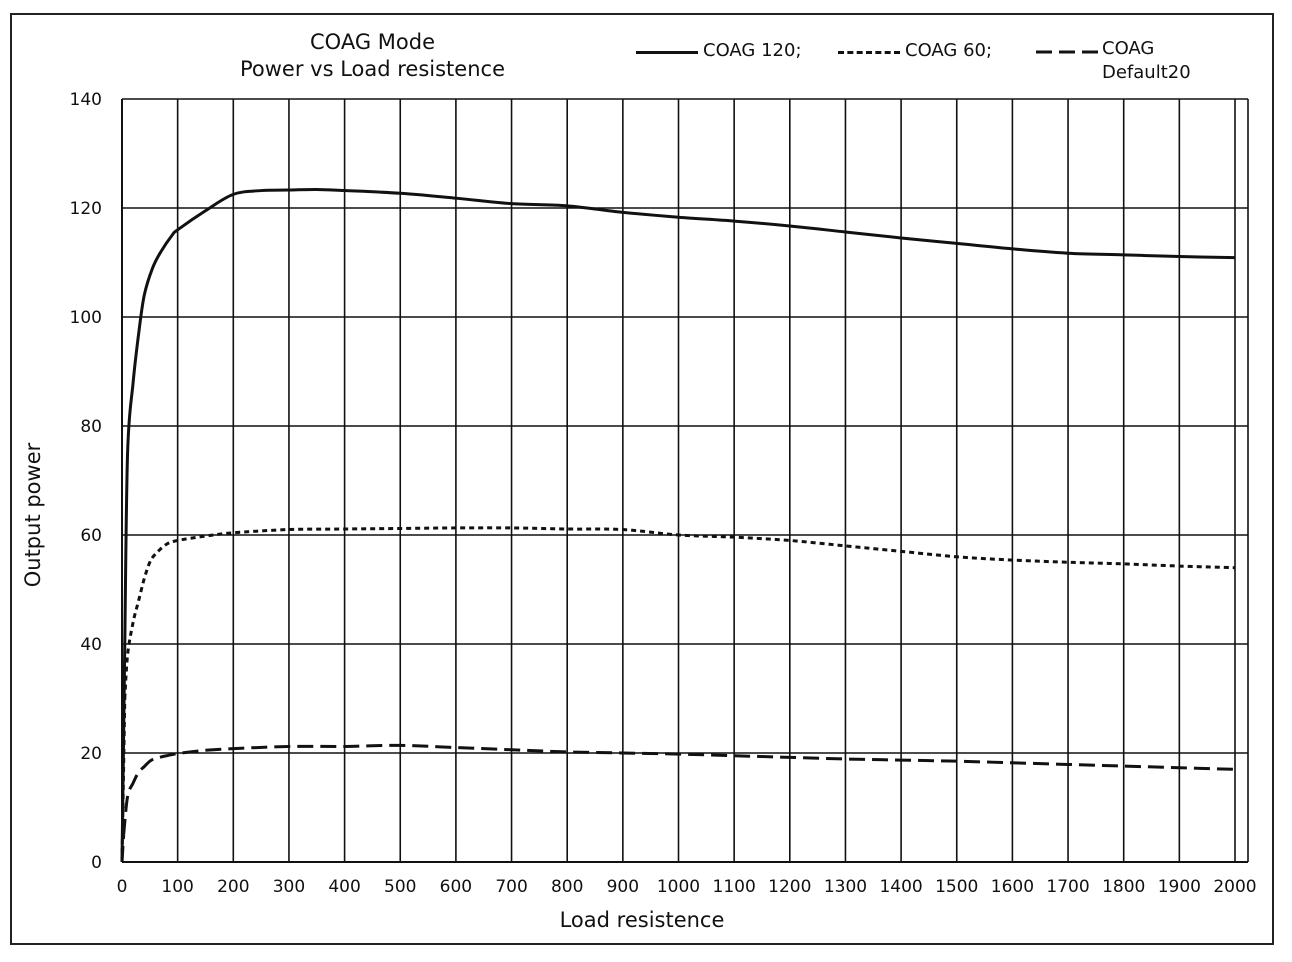  Describe the element at coordinates (233, 887) in the screenshot. I see `x-tick-label: 200` at that location.